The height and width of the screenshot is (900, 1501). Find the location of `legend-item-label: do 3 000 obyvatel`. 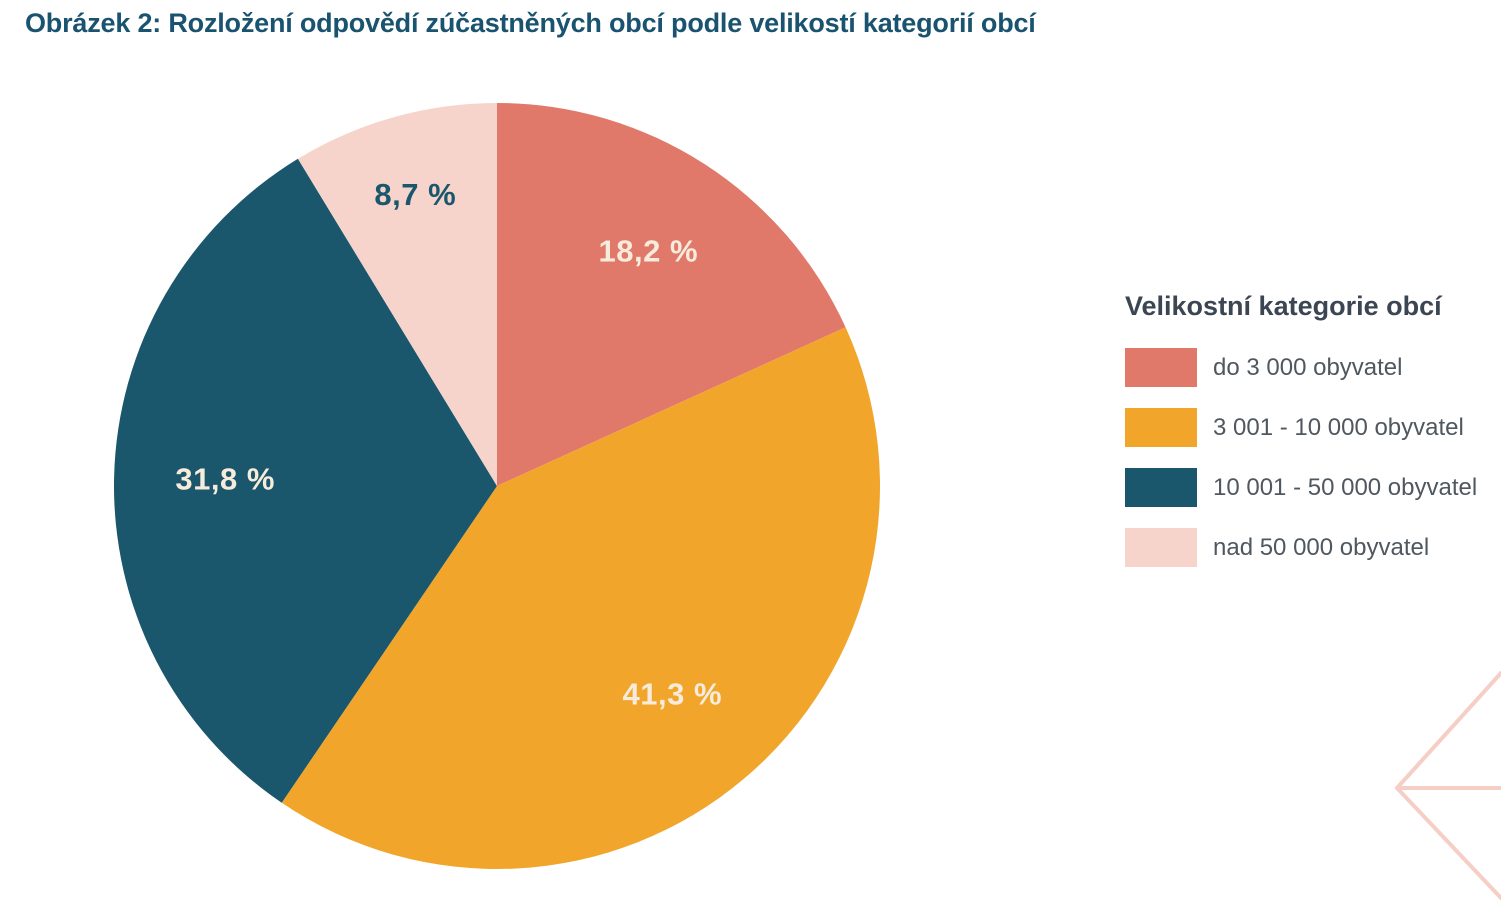

legend-item-label: do 3 000 obyvatel is located at coordinates (1308, 367).